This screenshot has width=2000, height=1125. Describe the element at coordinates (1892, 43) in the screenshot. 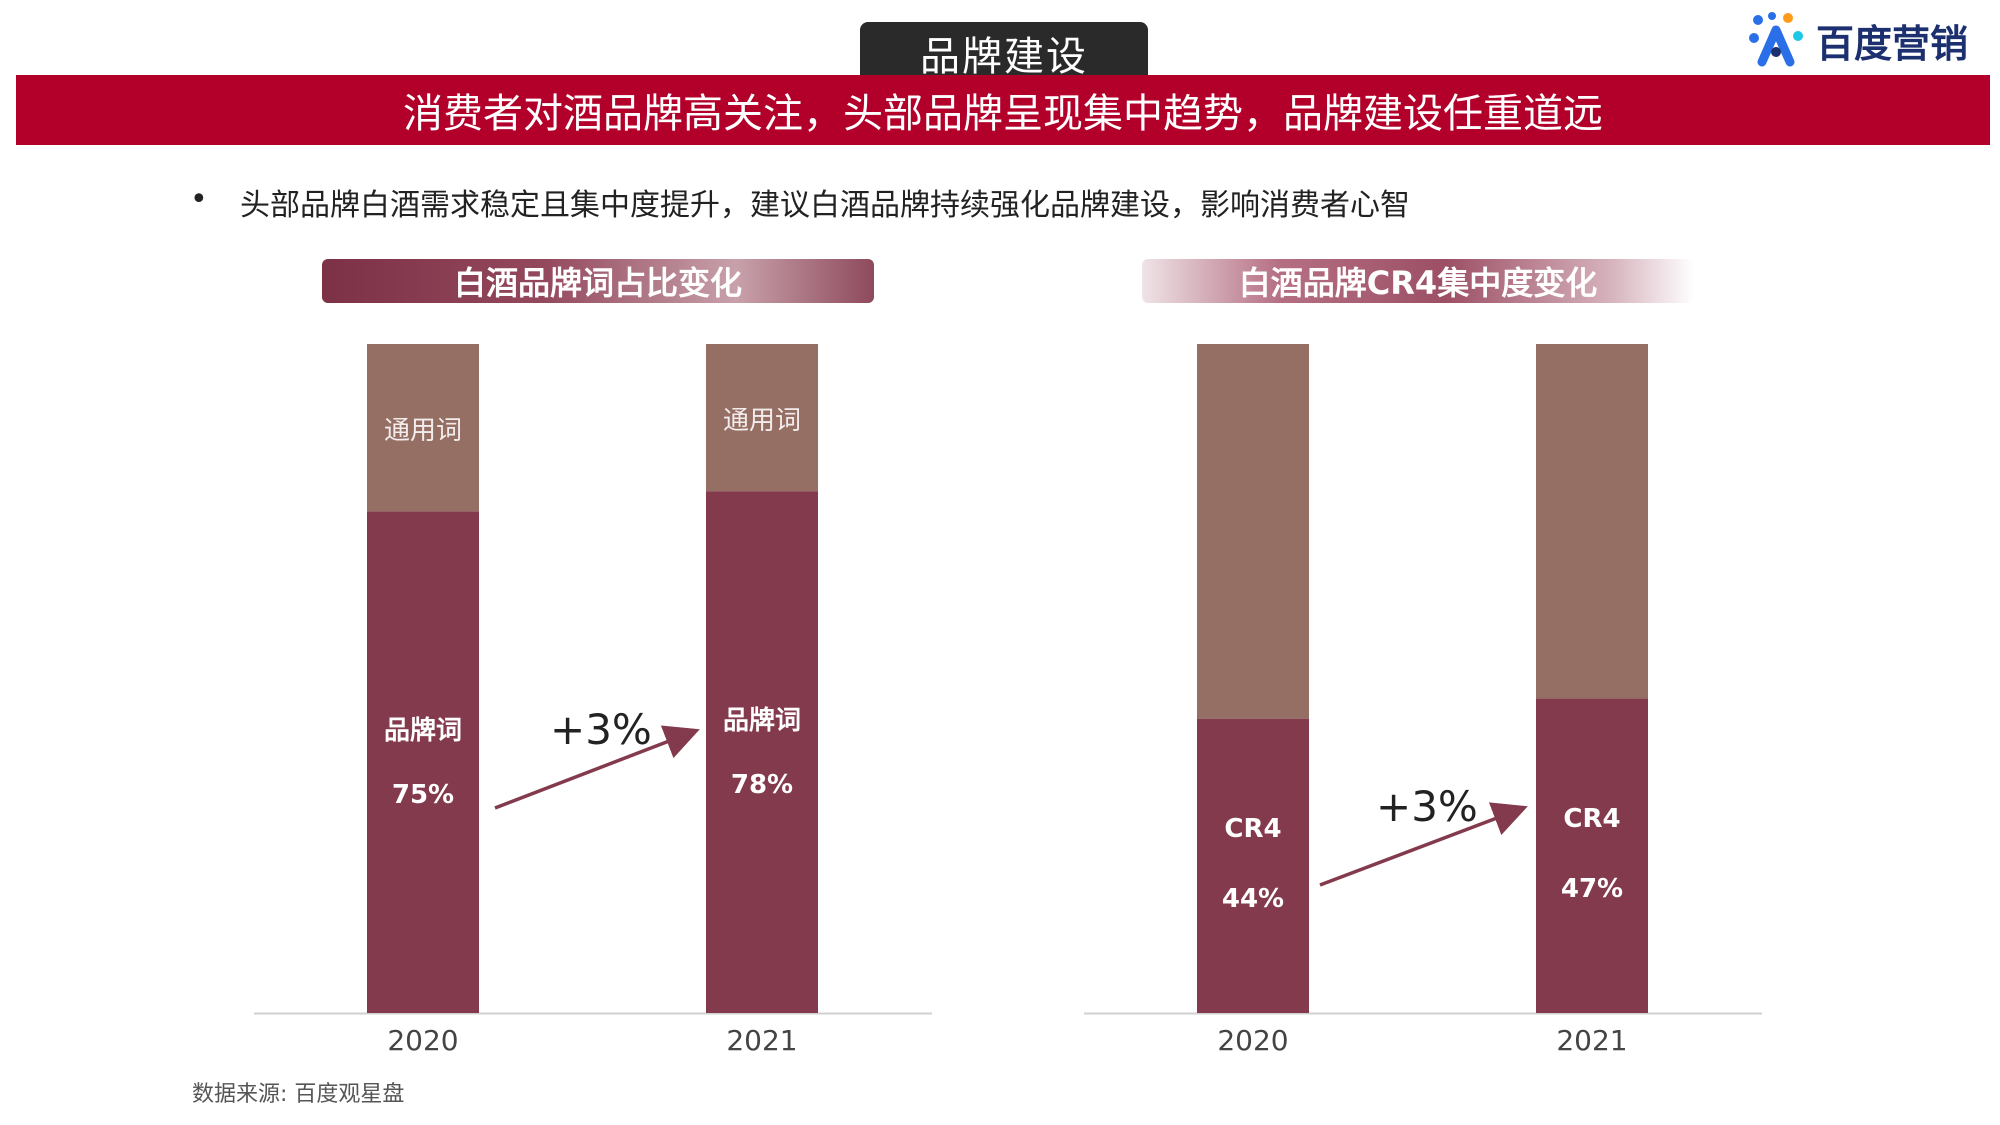

I see `logo-text: 百度营销` at that location.